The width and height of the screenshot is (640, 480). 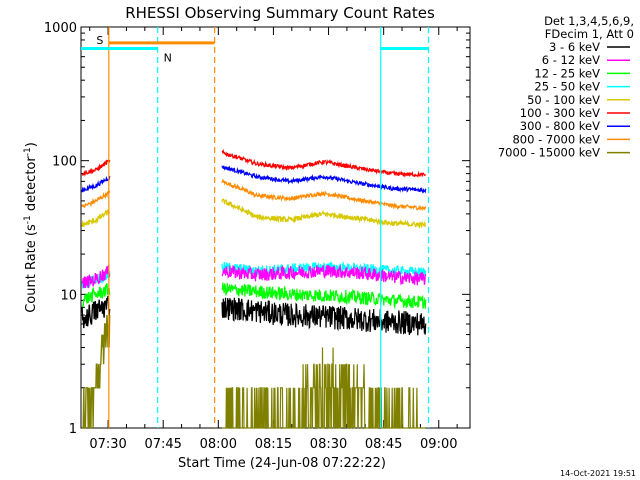 What do you see at coordinates (60, 28) in the screenshot?
I see `y-tick-label: 1000` at bounding box center [60, 28].